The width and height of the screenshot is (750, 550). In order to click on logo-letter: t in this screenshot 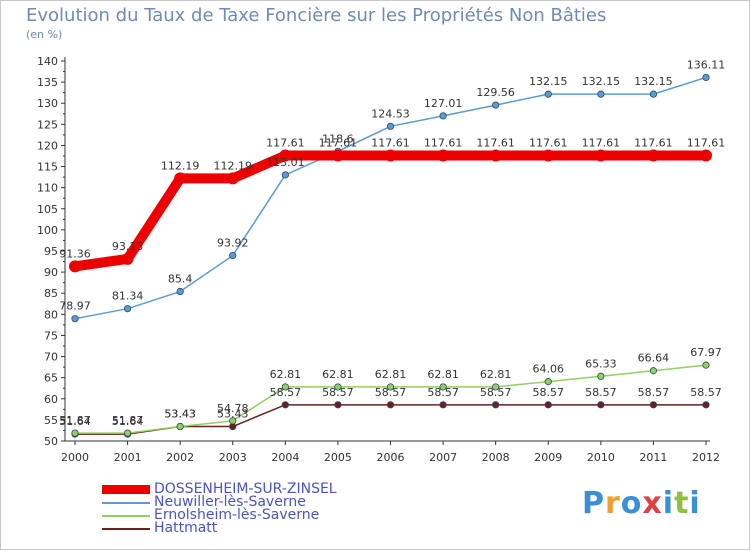, I will do `click(682, 503)`.